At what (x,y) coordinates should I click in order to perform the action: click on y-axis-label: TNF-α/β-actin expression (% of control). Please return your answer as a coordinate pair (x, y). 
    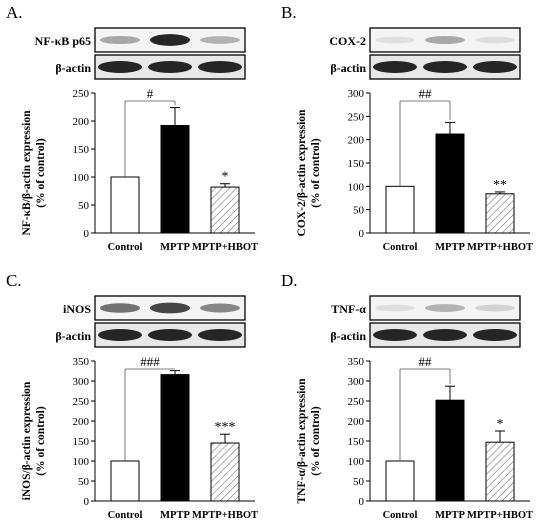
    Looking at the image, I should click on (309, 441).